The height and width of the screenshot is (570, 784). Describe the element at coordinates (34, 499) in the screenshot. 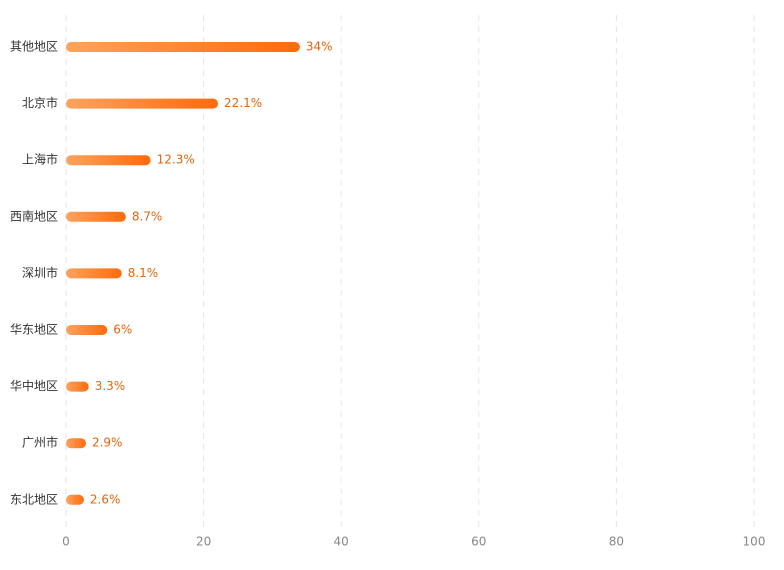

I see `y-tick-label: 东北地区` at that location.